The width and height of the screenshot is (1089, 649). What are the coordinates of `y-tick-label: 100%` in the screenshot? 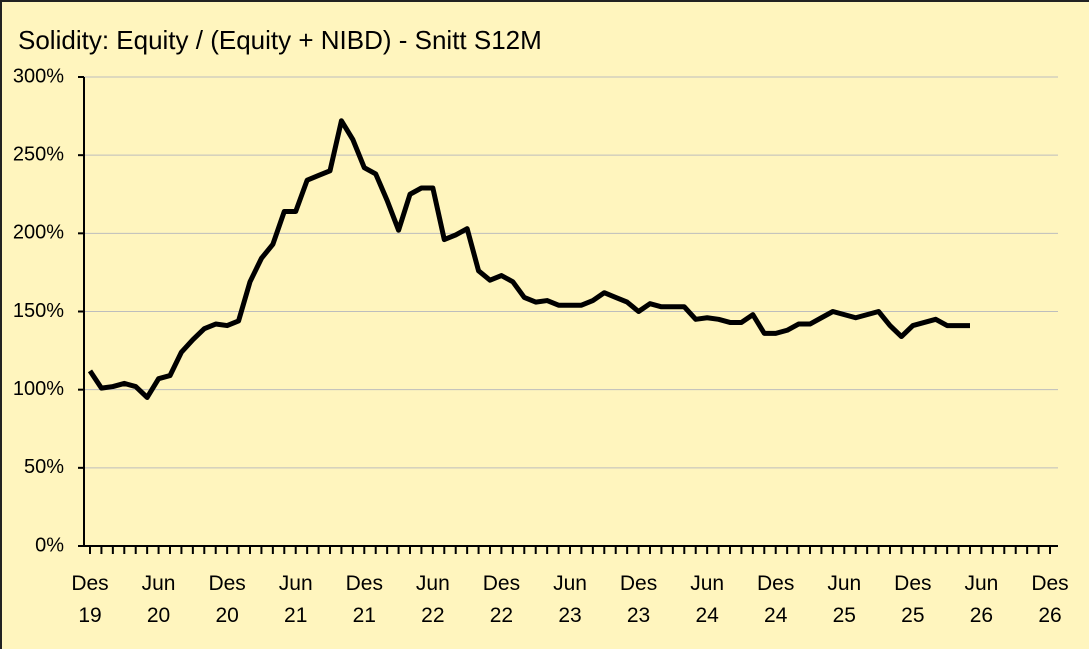 It's located at (38, 389).